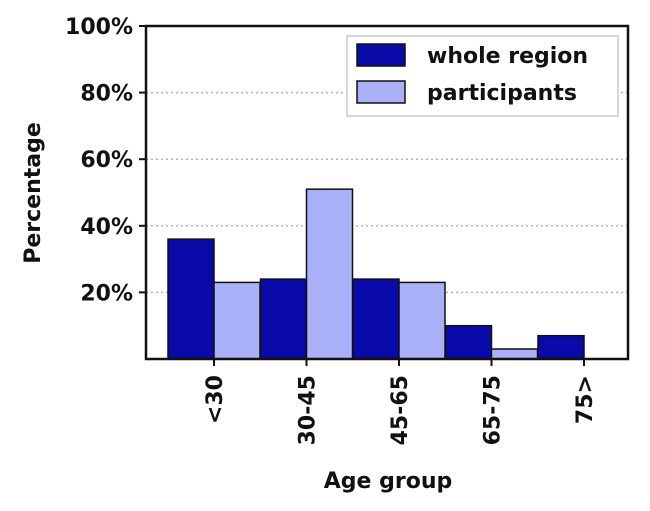  Describe the element at coordinates (215, 399) in the screenshot. I see `x-tick-label: <30` at that location.